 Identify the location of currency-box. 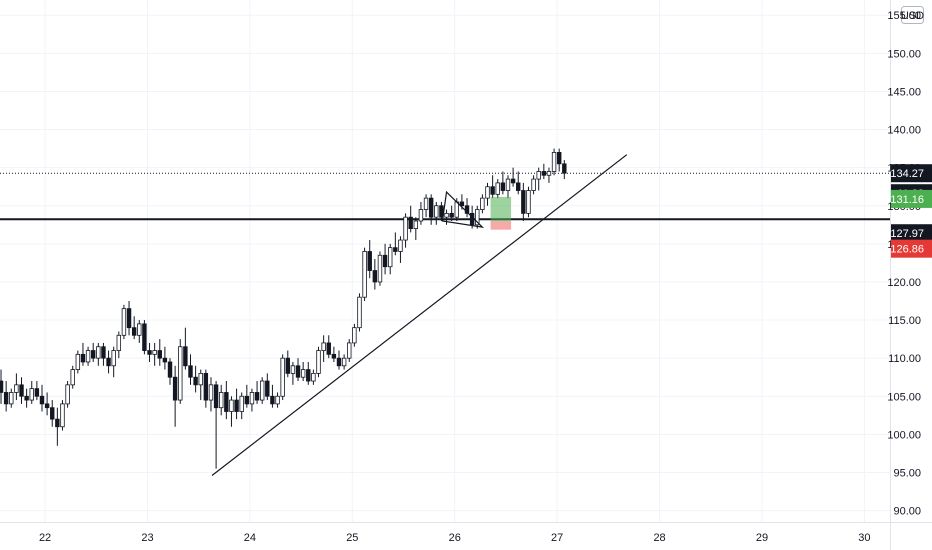
(912, 15).